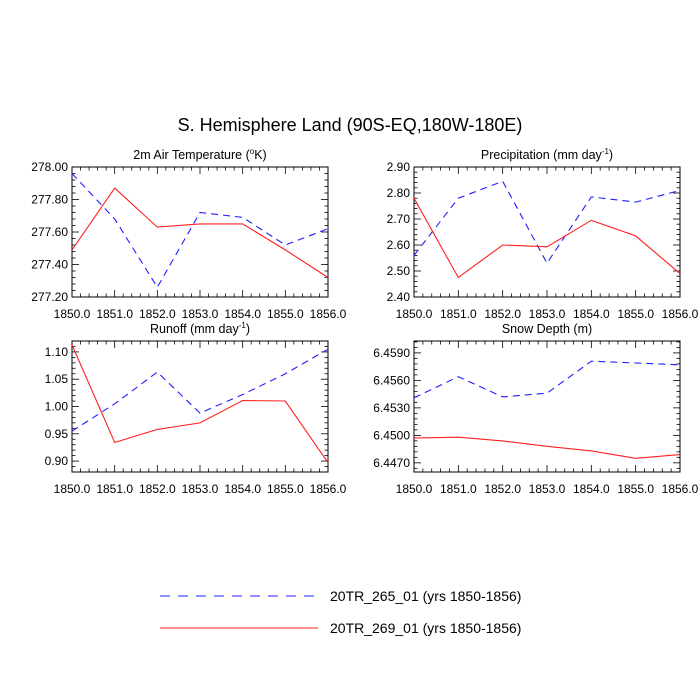  Describe the element at coordinates (260, 155) in the screenshot. I see `panel-title-end: K)` at that location.